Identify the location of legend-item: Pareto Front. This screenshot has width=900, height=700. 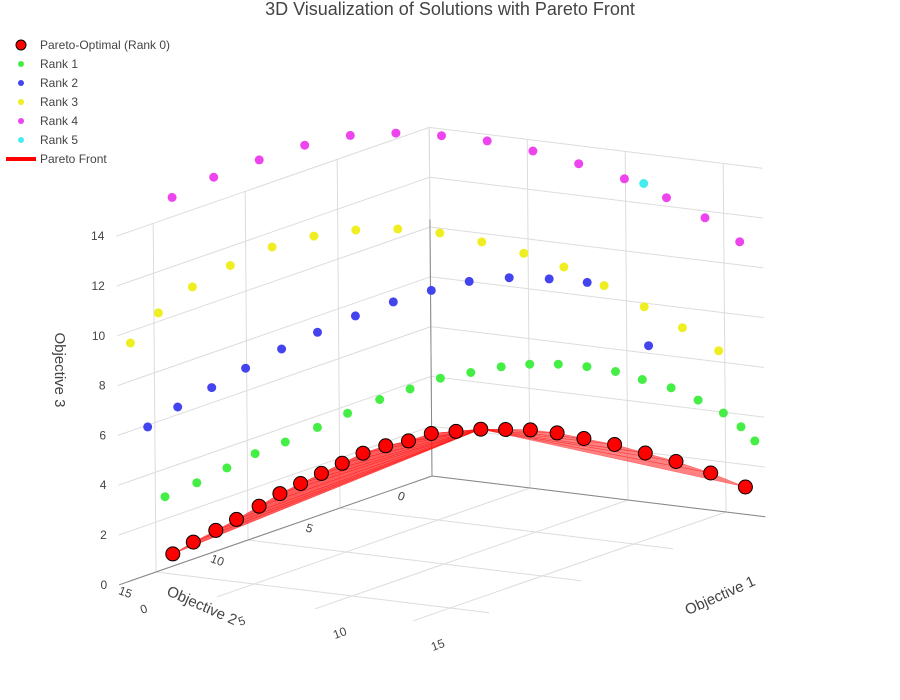
(56, 159).